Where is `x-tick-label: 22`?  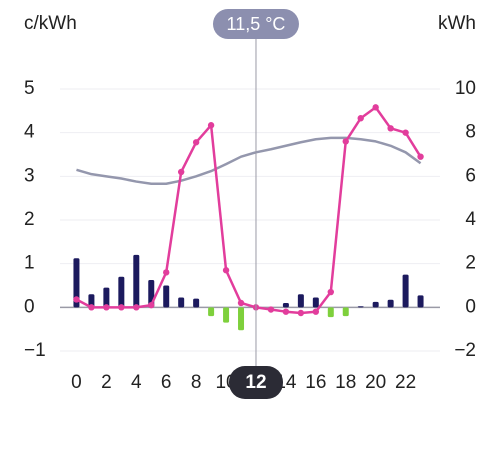 x-tick-label: 22 is located at coordinates (405, 382).